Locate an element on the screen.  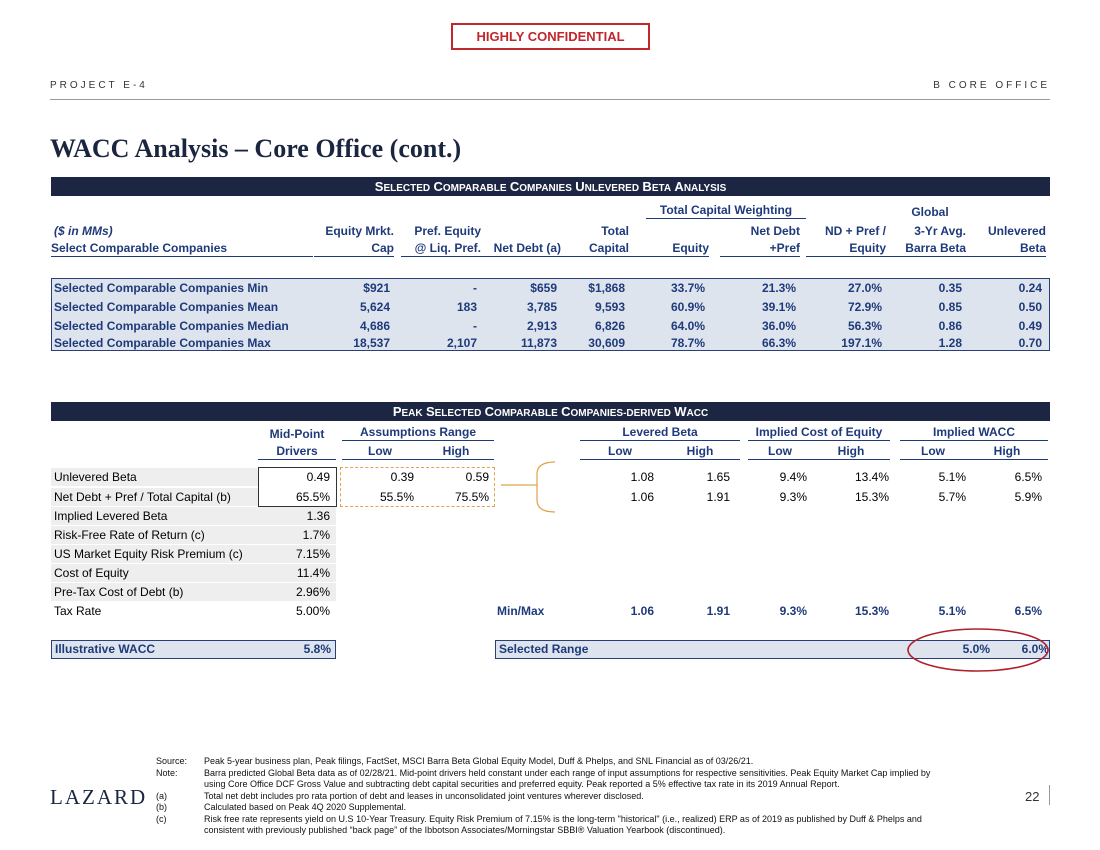
table2-midpoint-value: 1.7% is located at coordinates (316, 535).